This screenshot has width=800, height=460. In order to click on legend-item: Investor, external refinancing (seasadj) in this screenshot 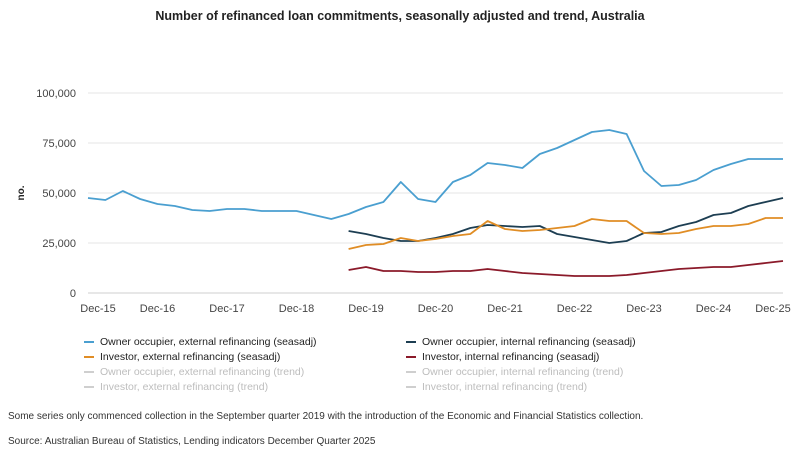, I will do `click(182, 357)`.